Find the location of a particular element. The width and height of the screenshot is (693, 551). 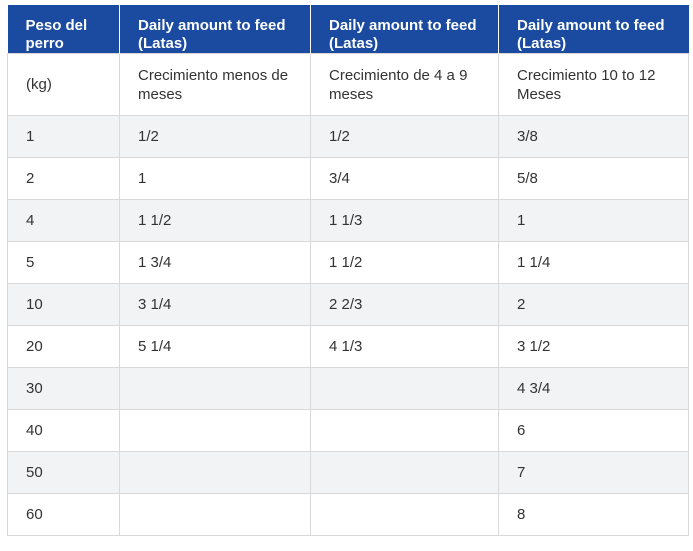

table-row: 20 5 1/4 4 1/3 3 1/2 is located at coordinates (348, 346).